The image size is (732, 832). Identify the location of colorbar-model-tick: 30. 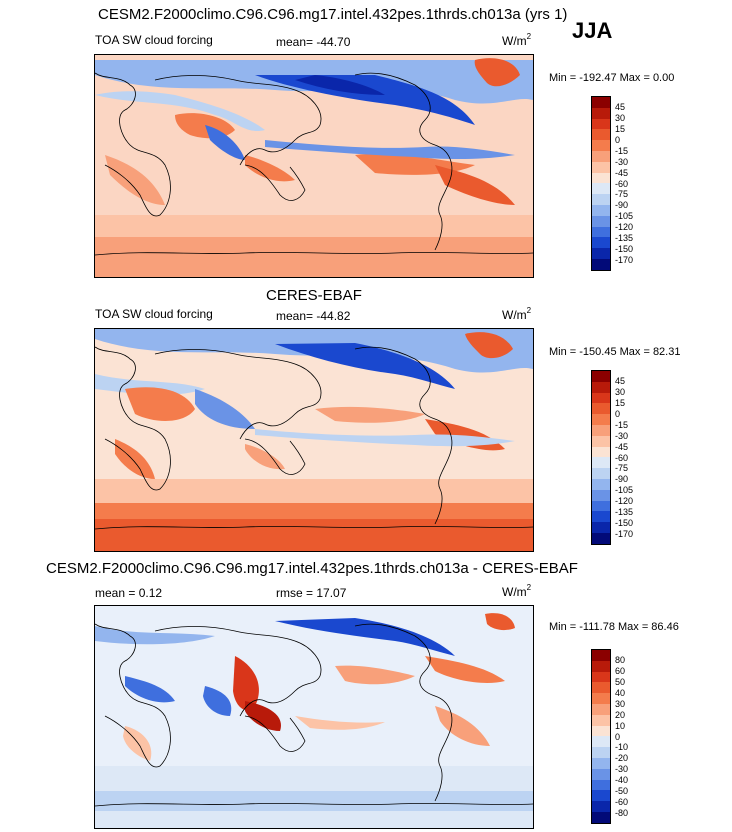
(620, 118).